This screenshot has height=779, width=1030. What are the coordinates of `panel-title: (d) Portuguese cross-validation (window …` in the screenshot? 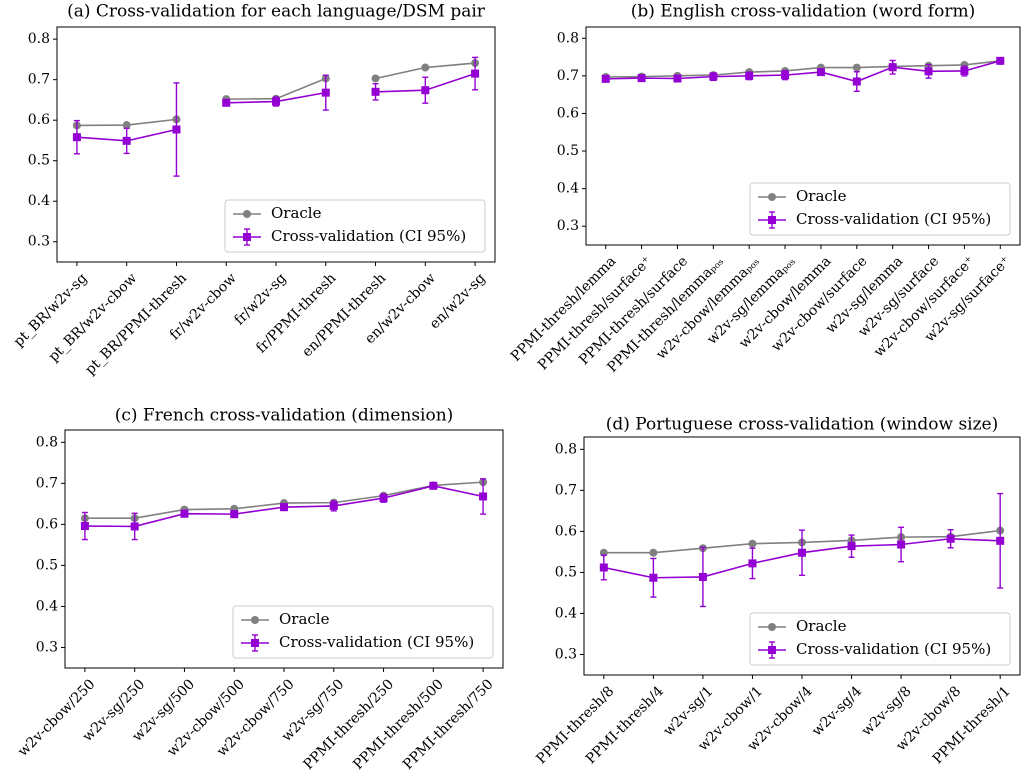 It's located at (802, 425).